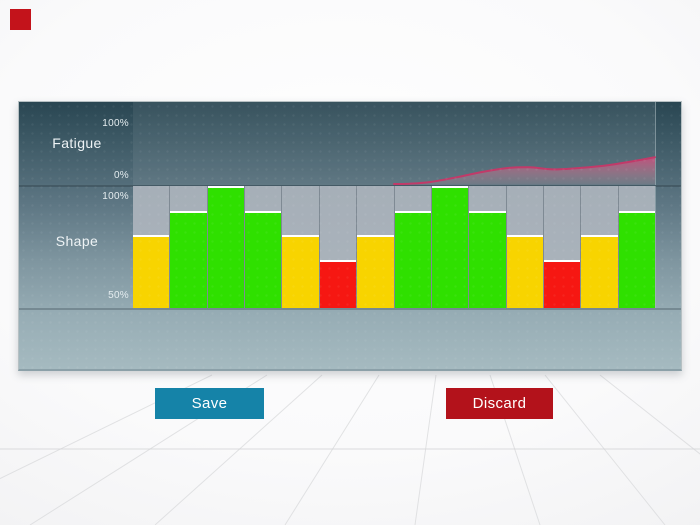 The height and width of the screenshot is (525, 700). I want to click on shape-row-label: Shape, so click(77, 241).